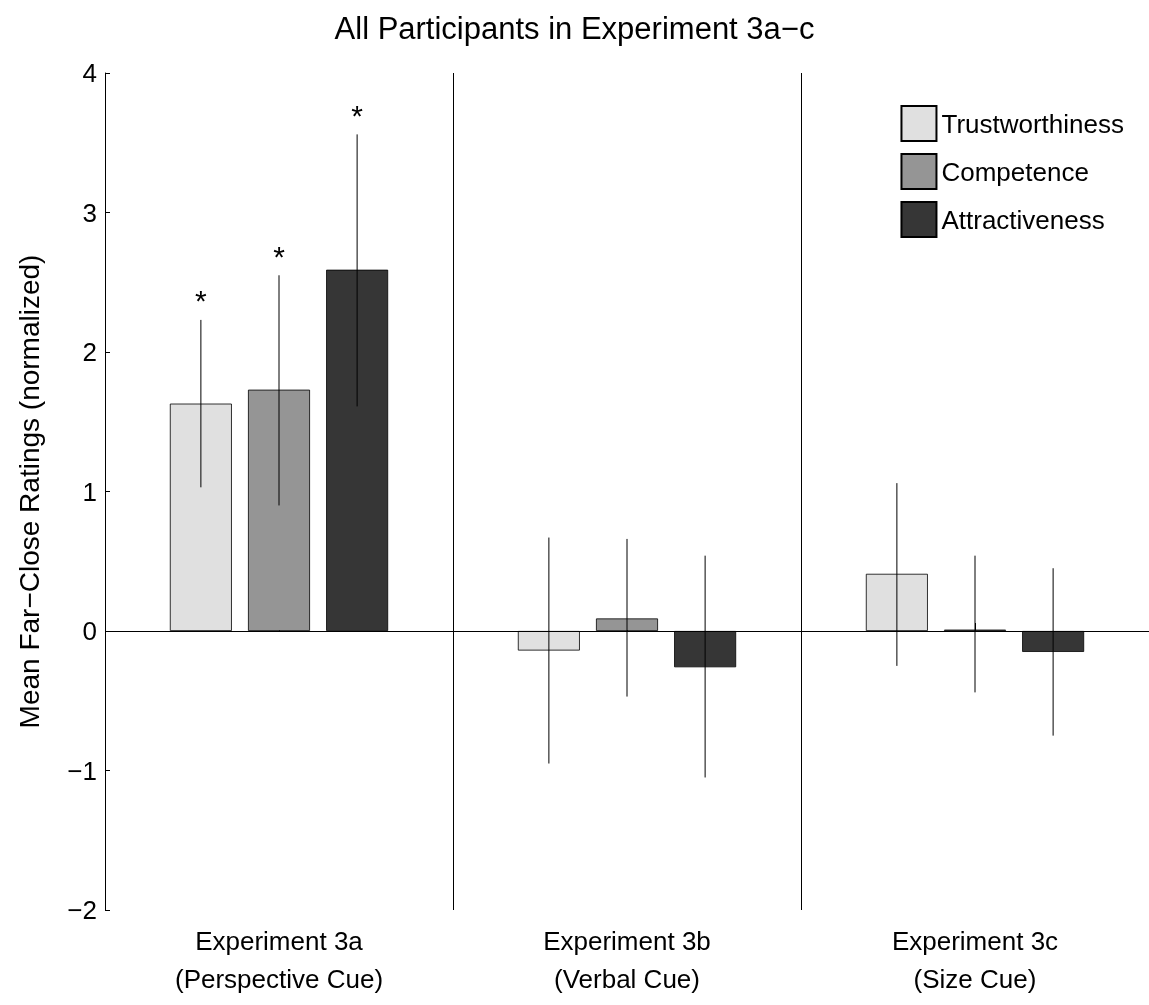  I want to click on y-tick-label: 0, so click(89, 631).